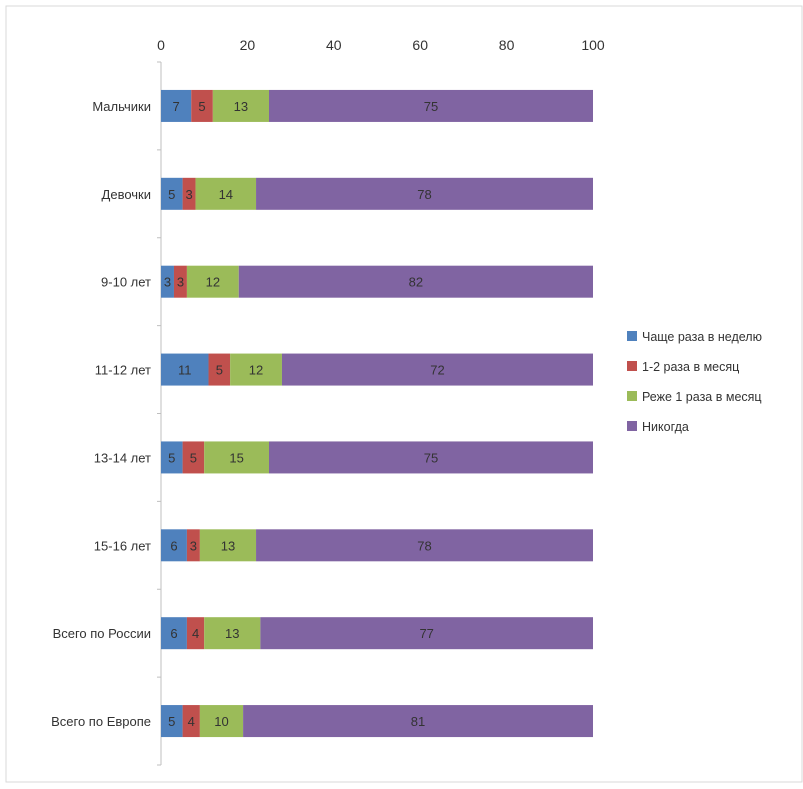  What do you see at coordinates (226, 194) in the screenshot?
I see `data-label: 14` at bounding box center [226, 194].